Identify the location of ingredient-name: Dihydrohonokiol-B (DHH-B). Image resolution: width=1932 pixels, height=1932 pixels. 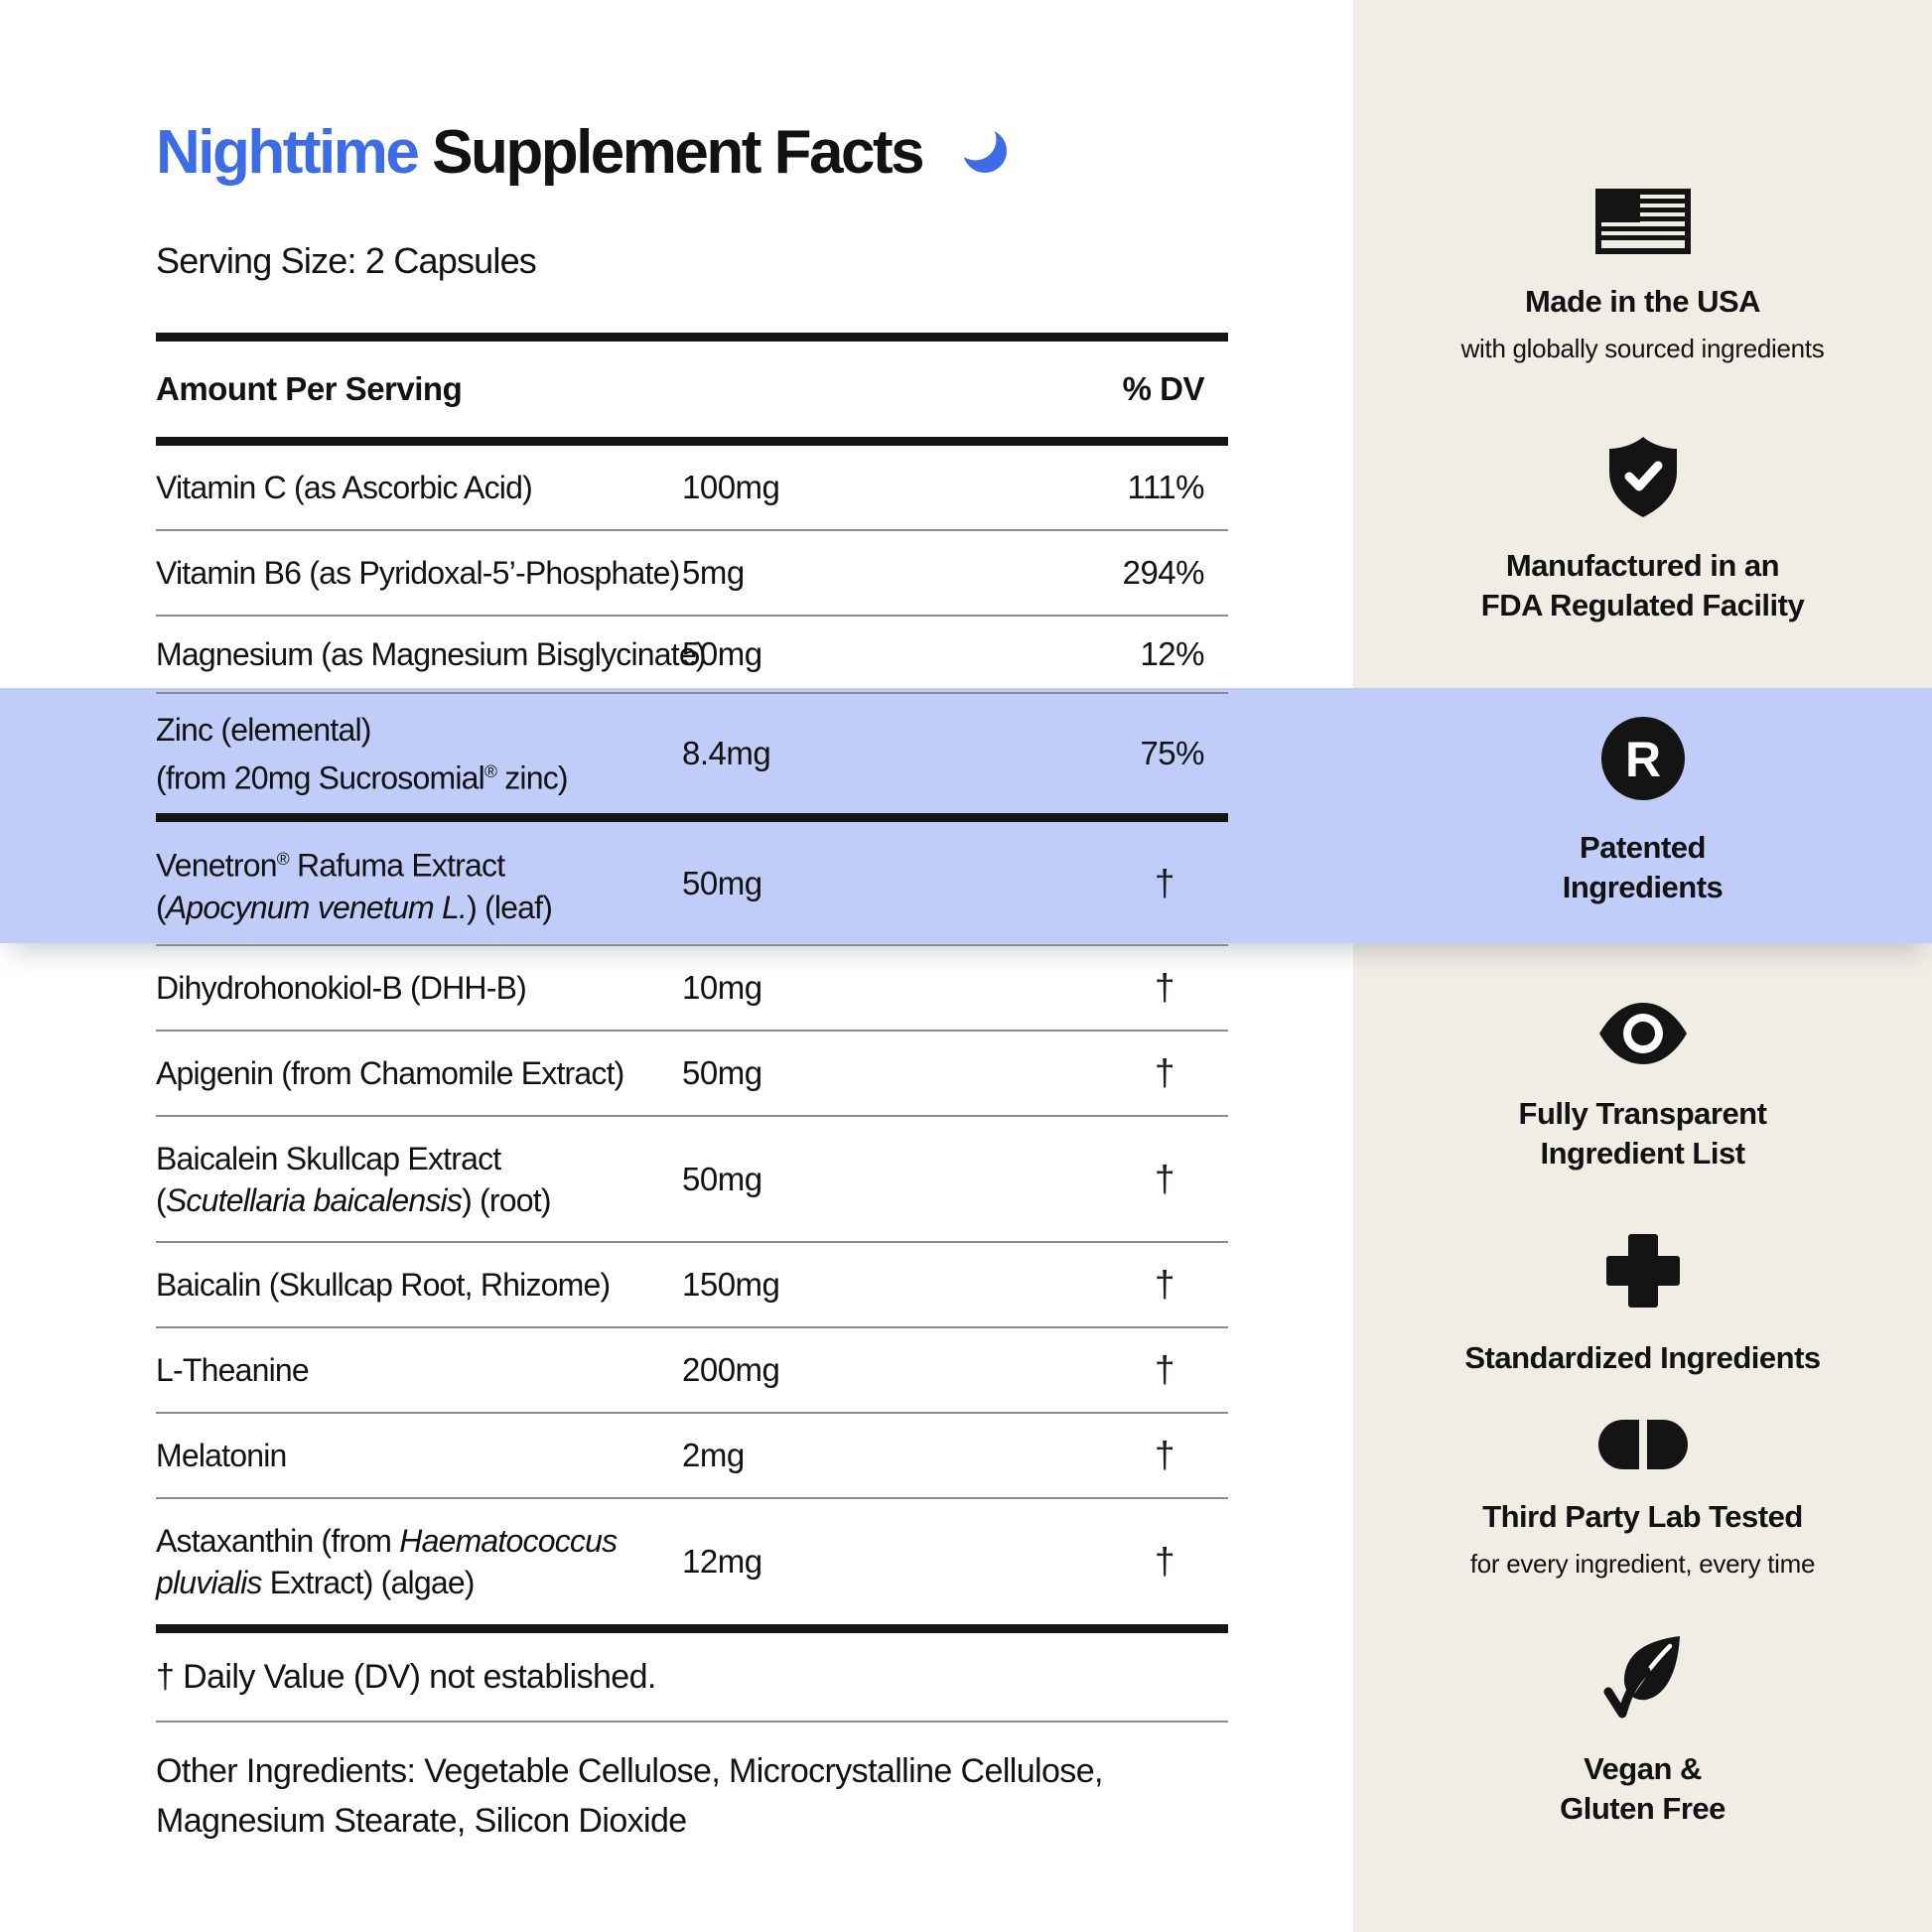
(342, 988).